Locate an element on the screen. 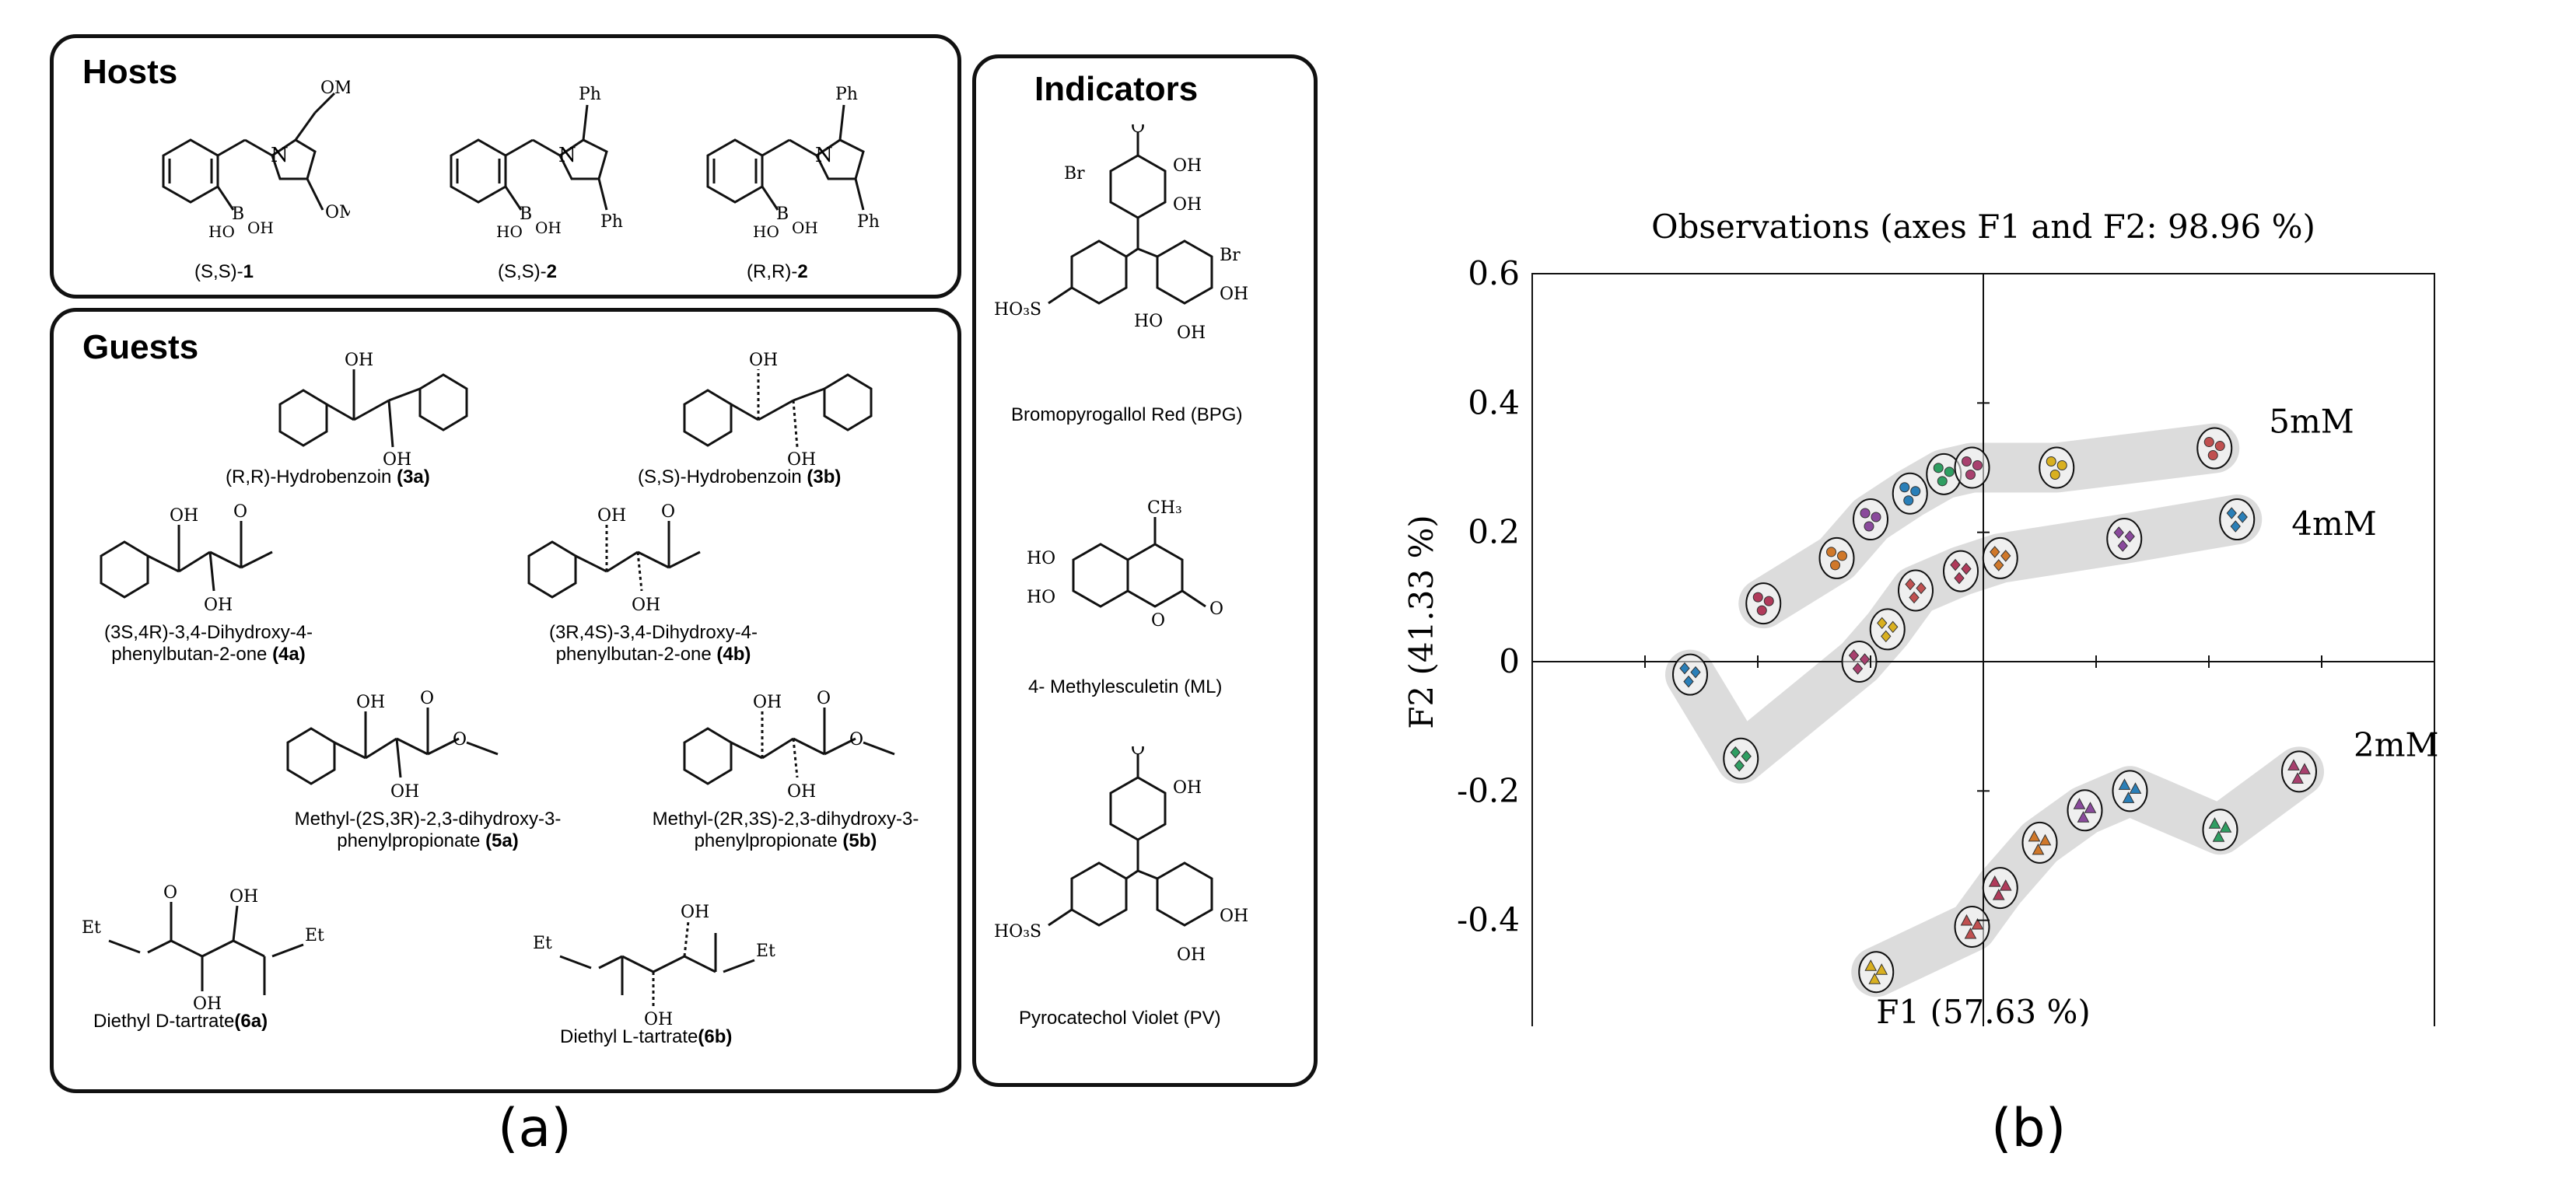 Image resolution: width=2576 pixels, height=1188 pixels. panel-b-label: (b) is located at coordinates (2029, 1128).